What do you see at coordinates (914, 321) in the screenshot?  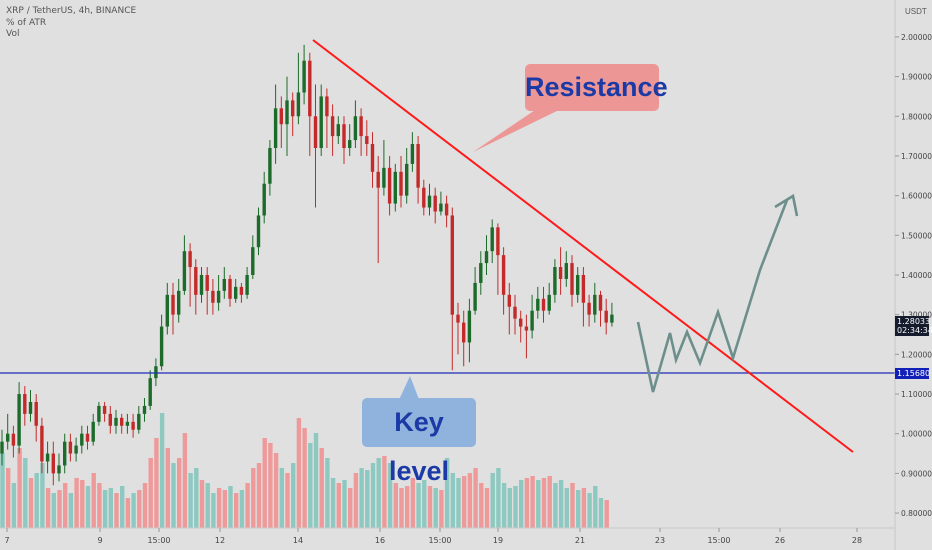 I see `current-price-value: 1.28033` at bounding box center [914, 321].